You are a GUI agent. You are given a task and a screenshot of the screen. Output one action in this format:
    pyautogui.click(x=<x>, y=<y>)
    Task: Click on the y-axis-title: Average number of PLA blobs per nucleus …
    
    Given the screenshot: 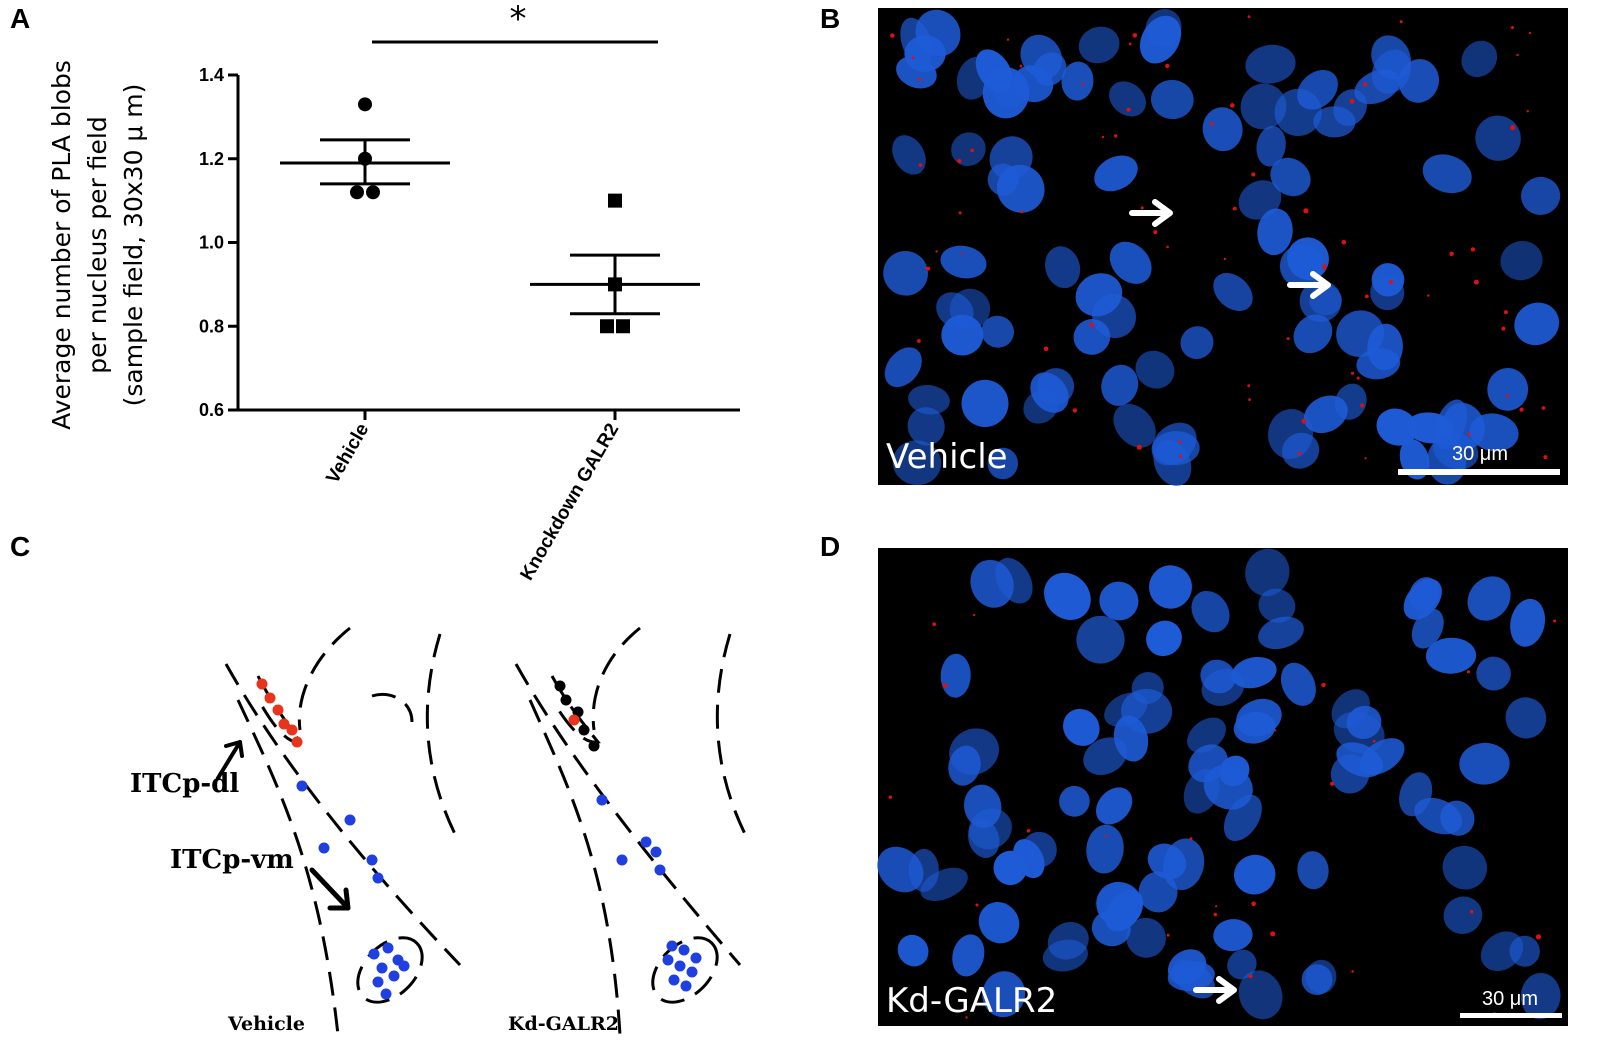 What is the action you would take?
    pyautogui.click(x=97, y=245)
    